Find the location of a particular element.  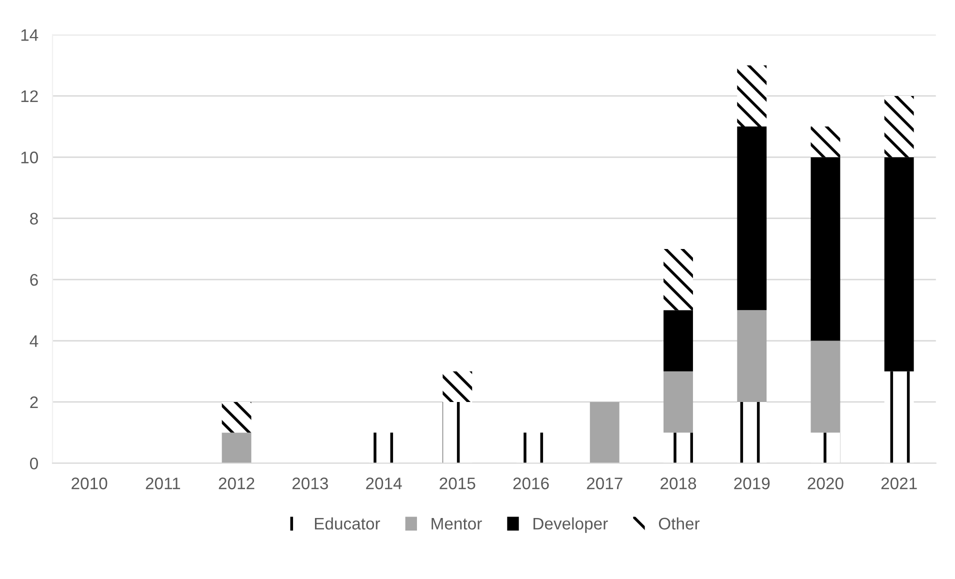

x-tick-label: 2015 is located at coordinates (458, 484).